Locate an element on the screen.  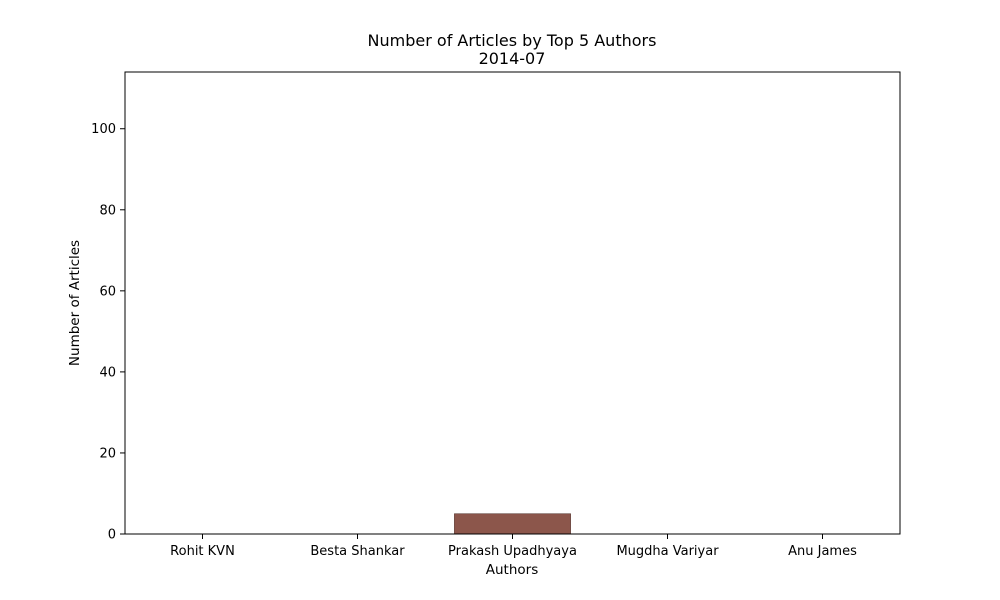
x-tick-label: Rohit KVN is located at coordinates (202, 551).